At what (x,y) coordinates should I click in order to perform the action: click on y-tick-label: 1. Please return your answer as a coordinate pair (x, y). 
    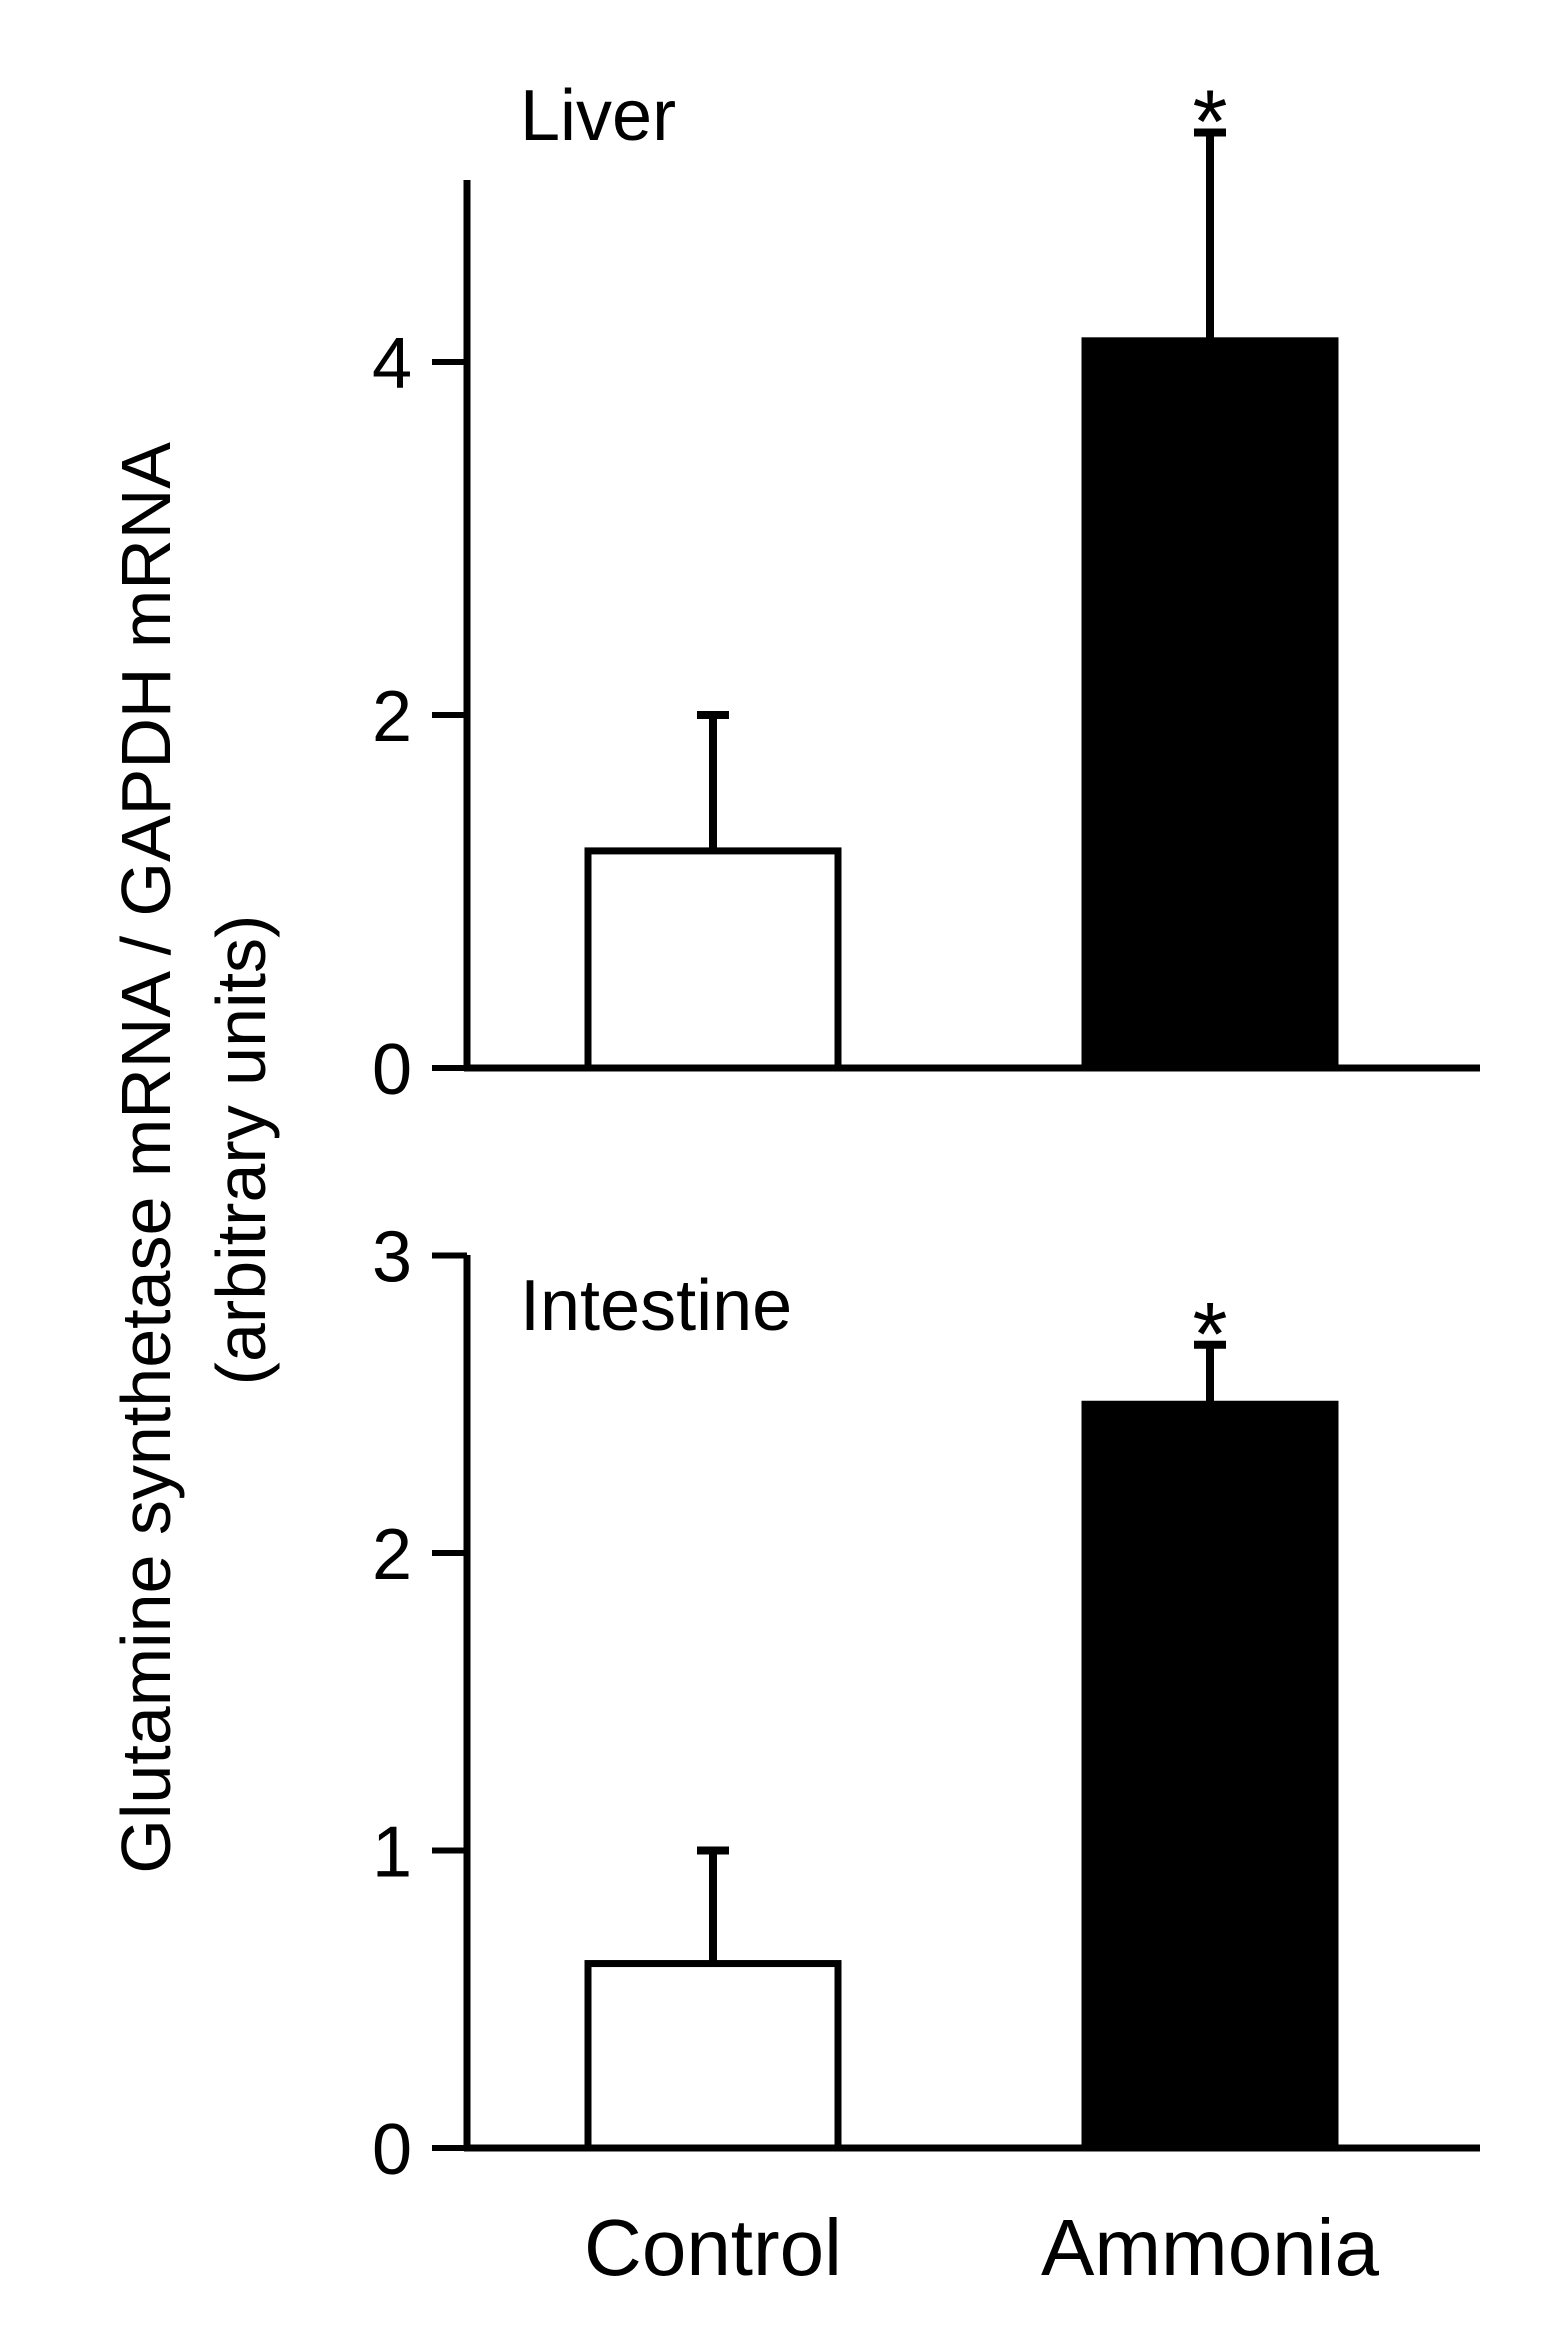
    Looking at the image, I should click on (392, 1853).